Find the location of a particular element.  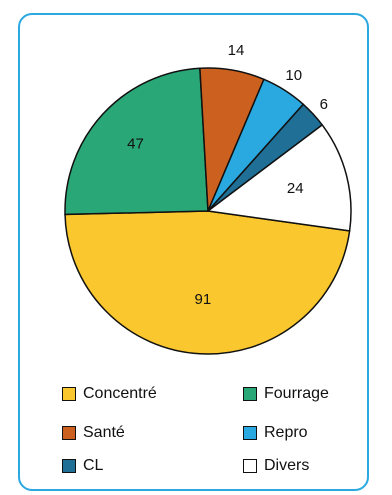

pie-value-label-repro: 10 is located at coordinates (293, 75).